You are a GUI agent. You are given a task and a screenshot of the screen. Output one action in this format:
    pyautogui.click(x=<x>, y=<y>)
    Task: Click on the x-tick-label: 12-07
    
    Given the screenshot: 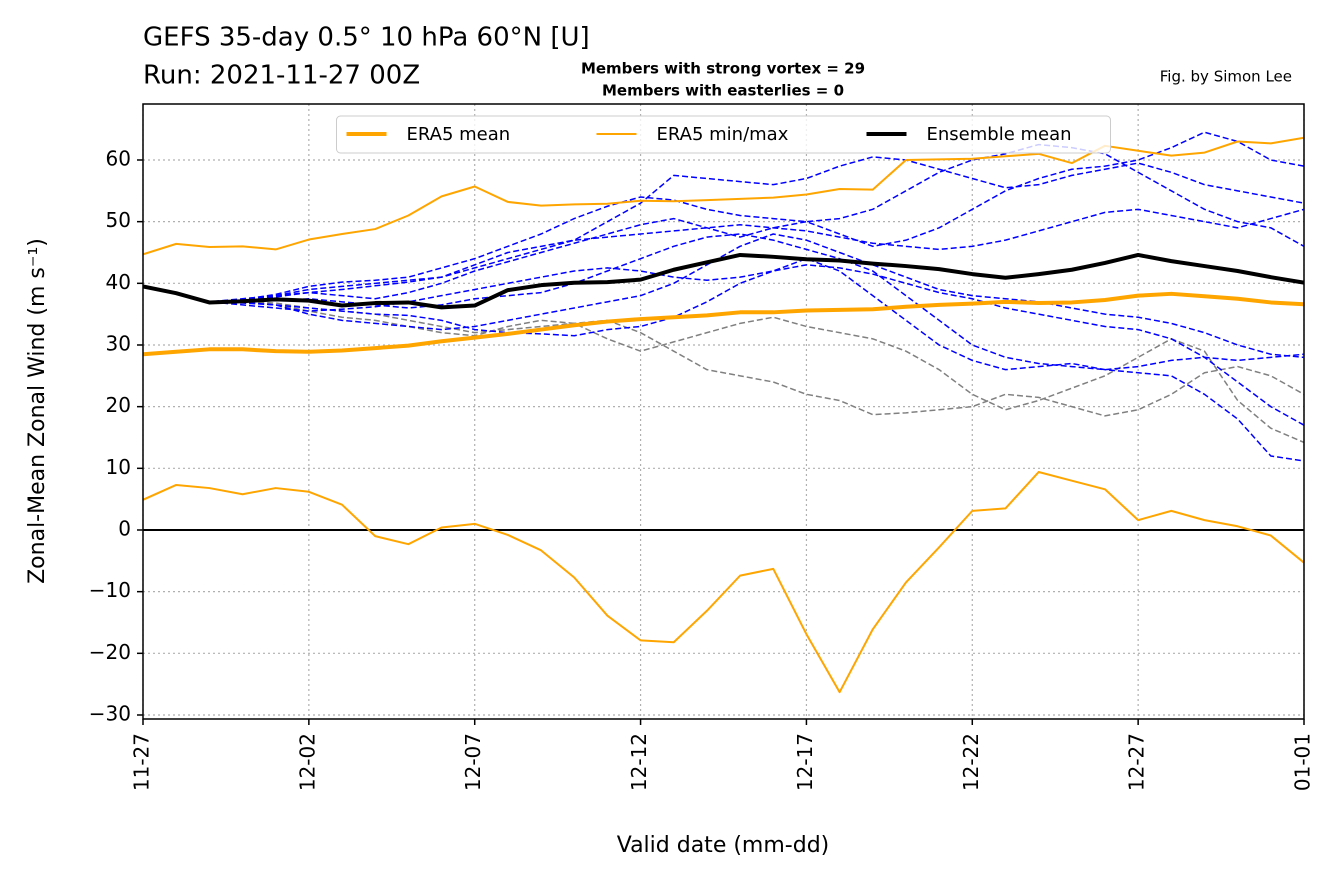 What is the action you would take?
    pyautogui.click(x=473, y=762)
    